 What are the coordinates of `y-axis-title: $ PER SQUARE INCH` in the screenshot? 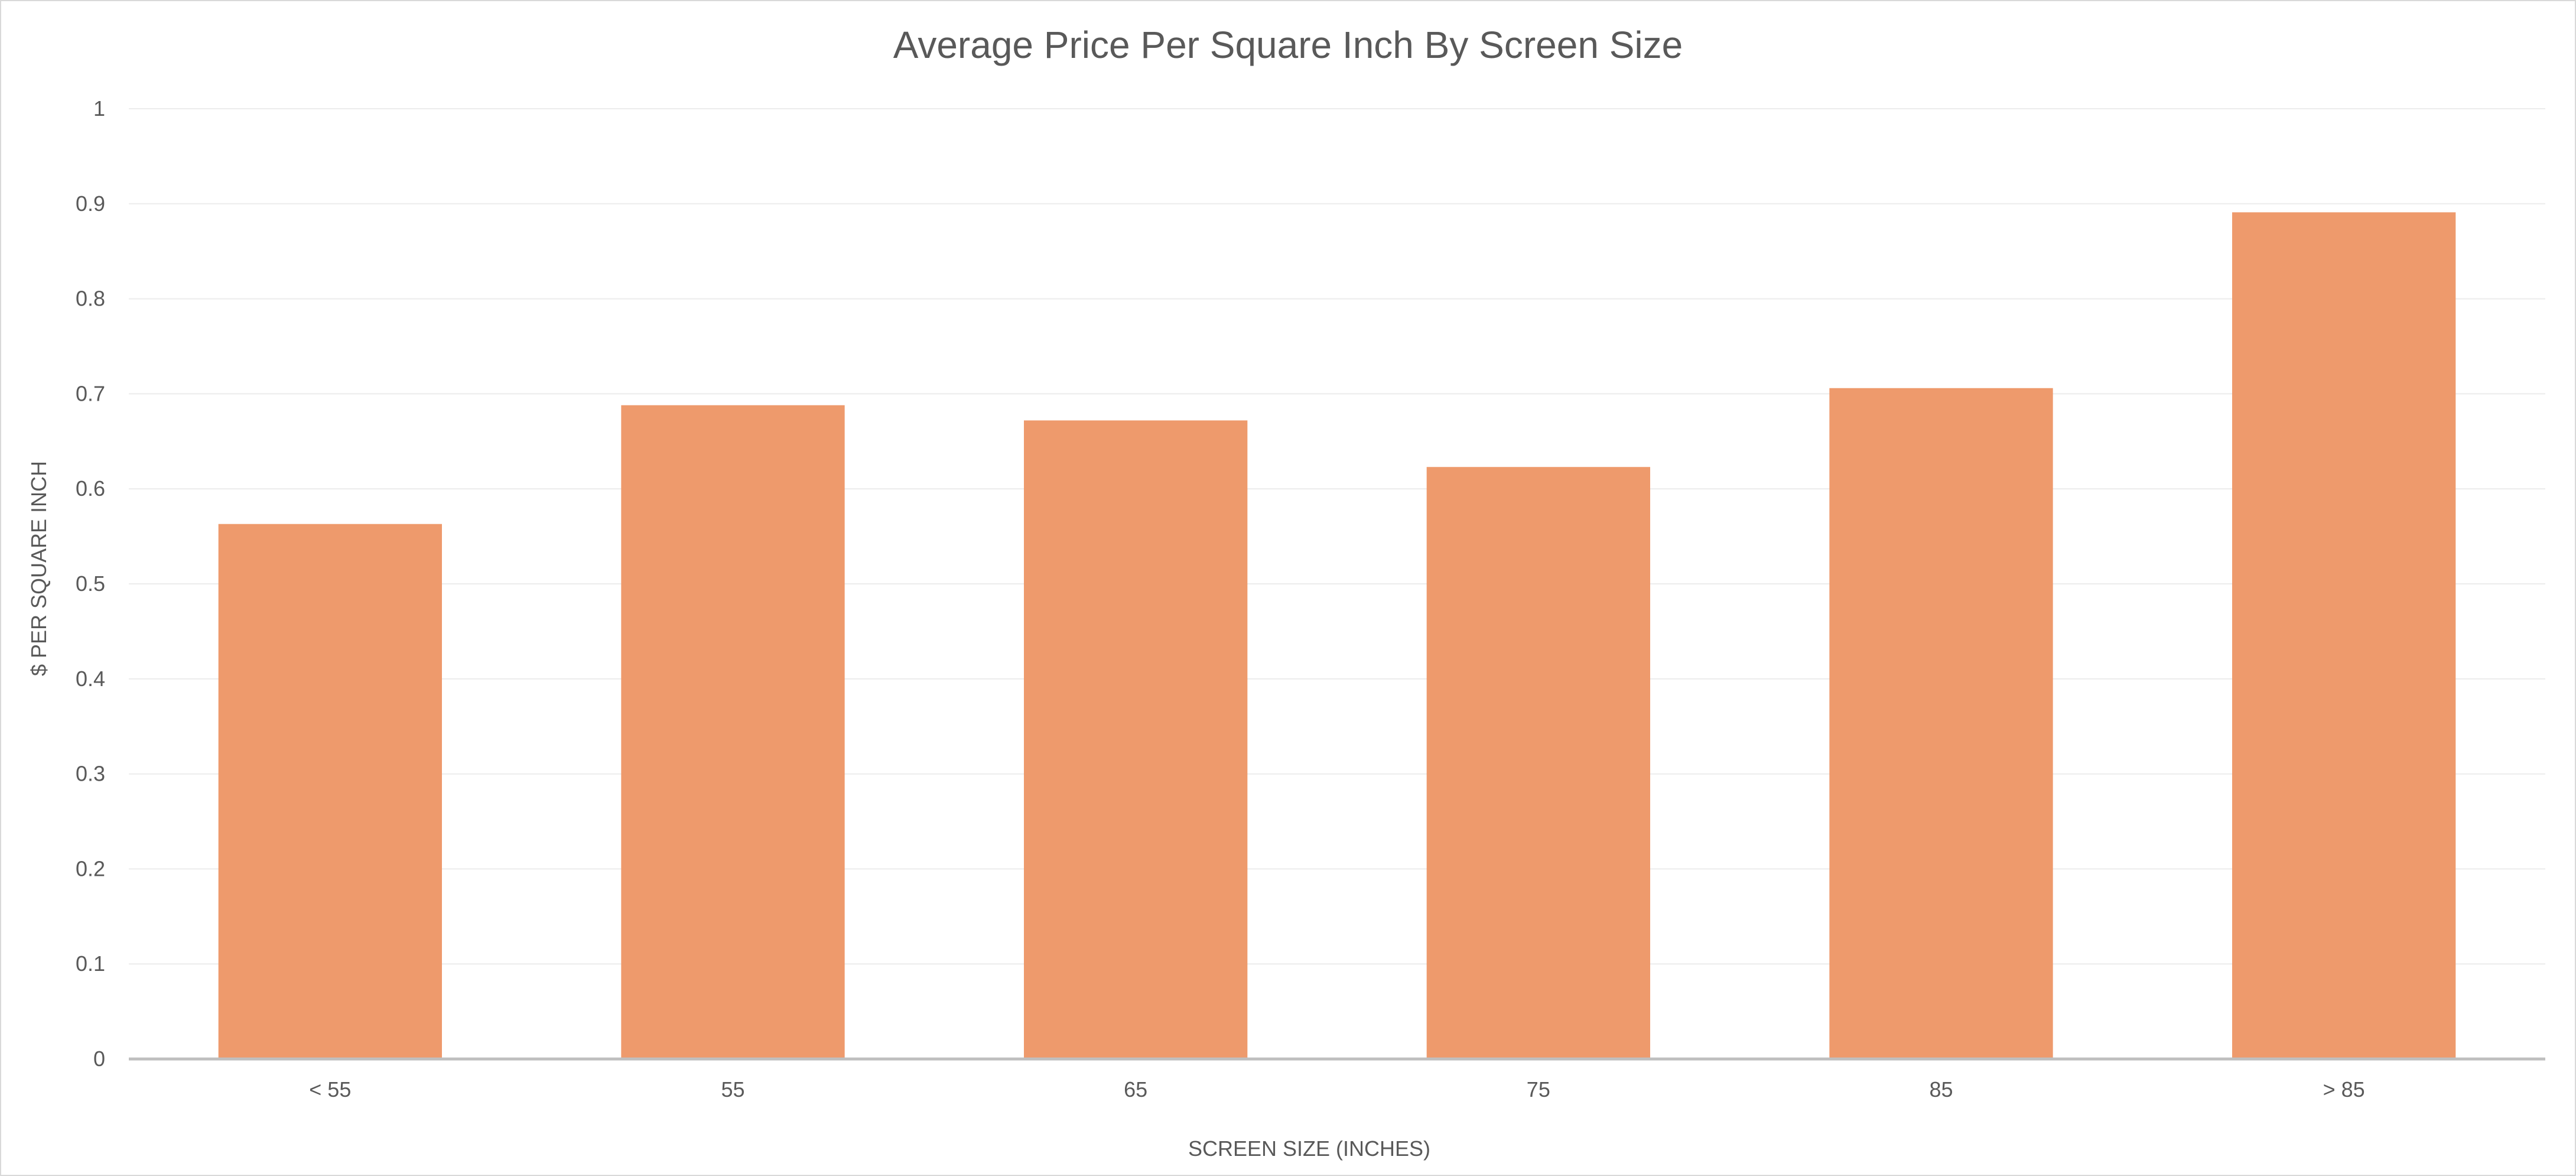 It's located at (39, 568).